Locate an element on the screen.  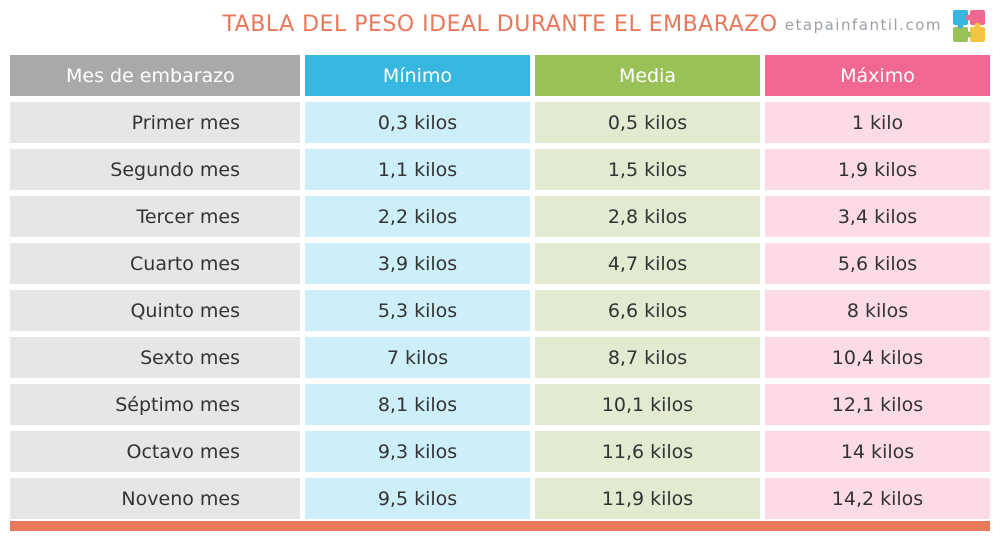
max-cell: 1,9 kilos is located at coordinates (877, 169).